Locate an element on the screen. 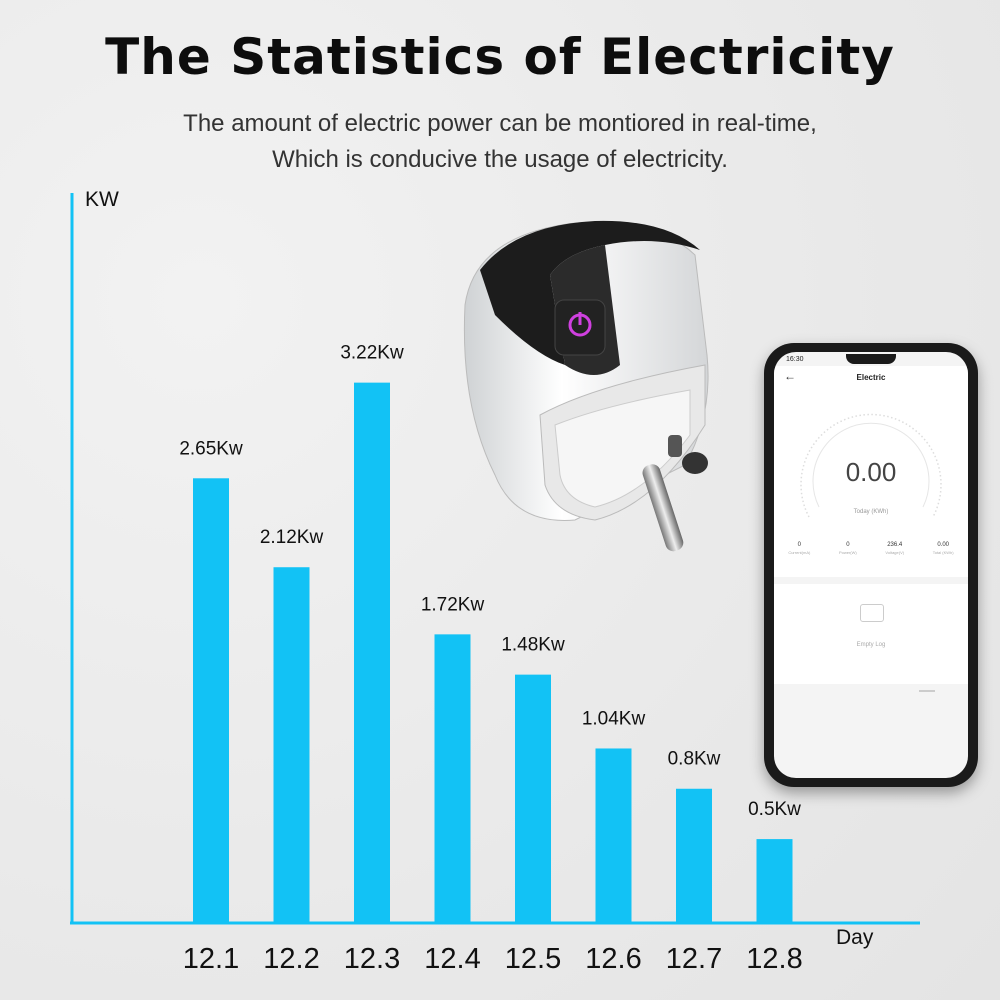  power-icon is located at coordinates (580, 327).